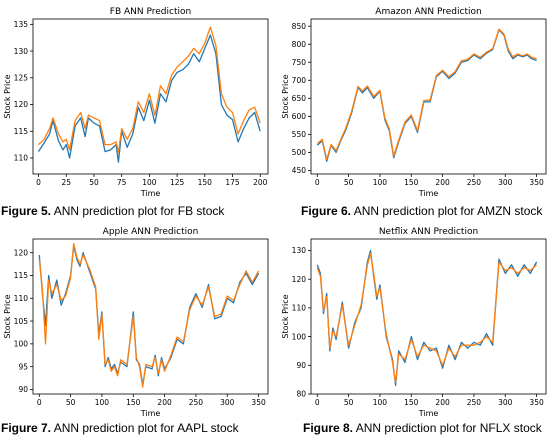 The image size is (552, 442). I want to click on y-tick-label: 105, so click(21, 321).